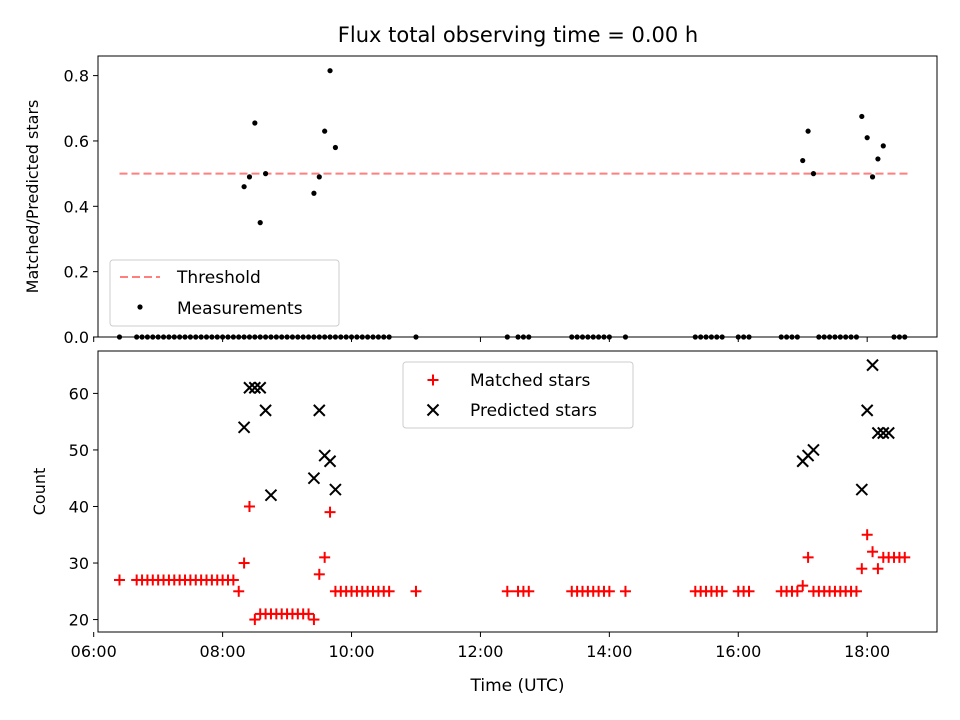 The width and height of the screenshot is (960, 720). I want to click on legend-matched-label: Matched stars, so click(530, 381).